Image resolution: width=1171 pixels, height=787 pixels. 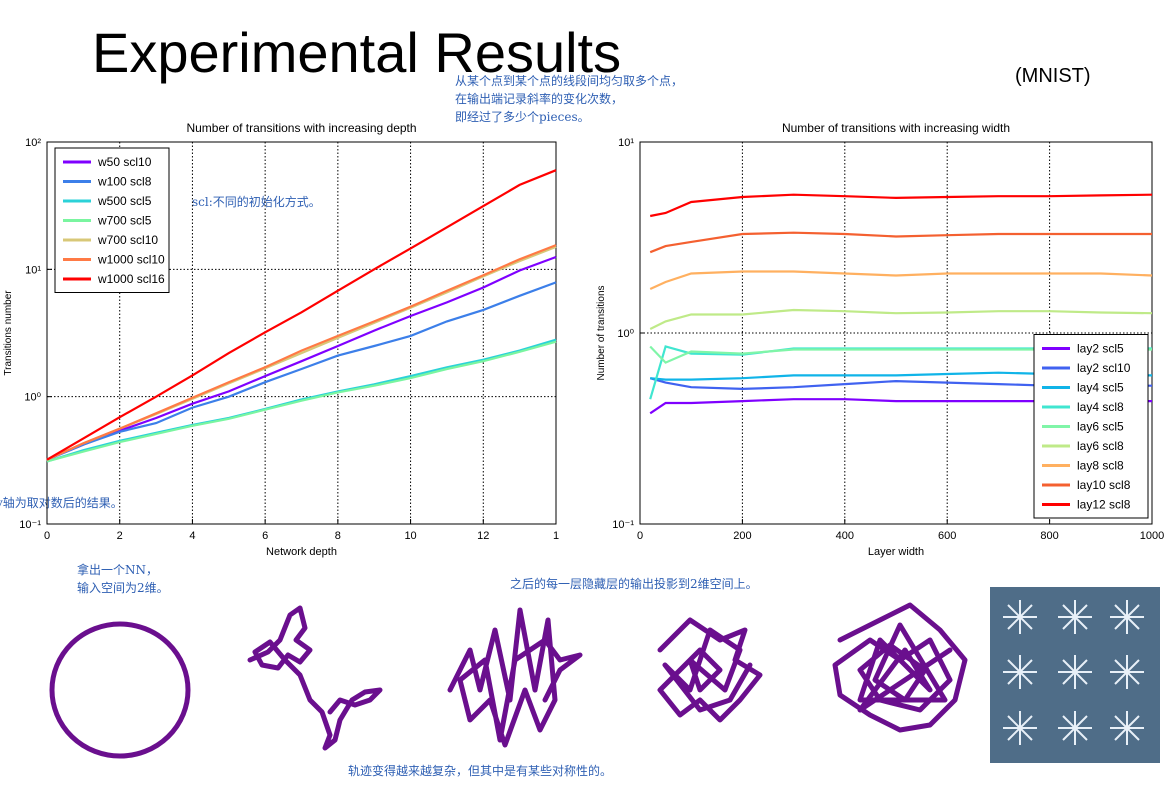 What do you see at coordinates (356, 52) in the screenshot?
I see `slide-title: Experimental Results` at bounding box center [356, 52].